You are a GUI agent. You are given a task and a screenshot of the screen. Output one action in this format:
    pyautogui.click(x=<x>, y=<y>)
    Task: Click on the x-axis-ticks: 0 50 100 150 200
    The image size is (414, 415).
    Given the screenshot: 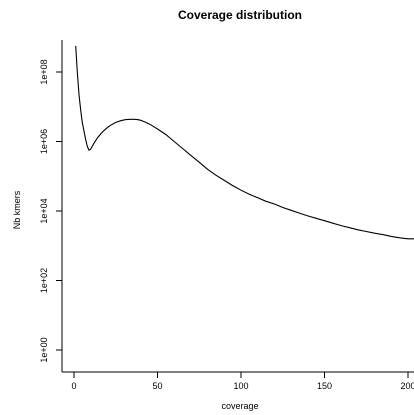 What is the action you would take?
    pyautogui.click(x=242, y=381)
    